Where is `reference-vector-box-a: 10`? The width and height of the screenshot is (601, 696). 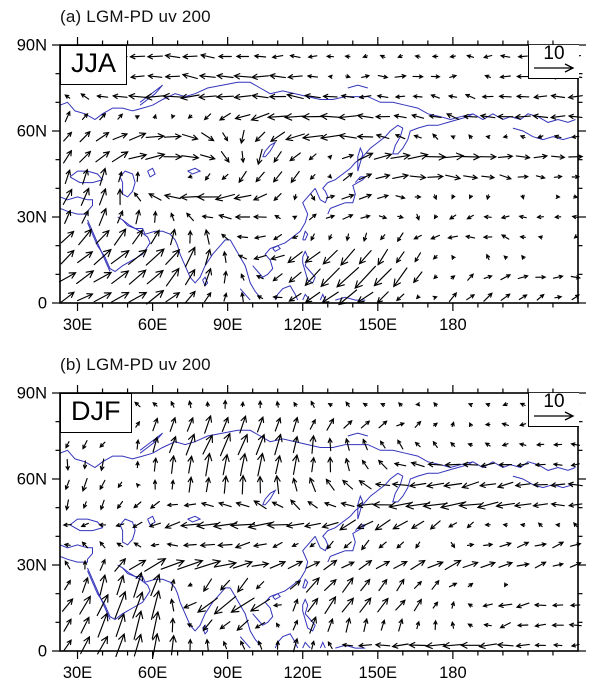
reference-vector-box-a: 10 is located at coordinates (553, 61).